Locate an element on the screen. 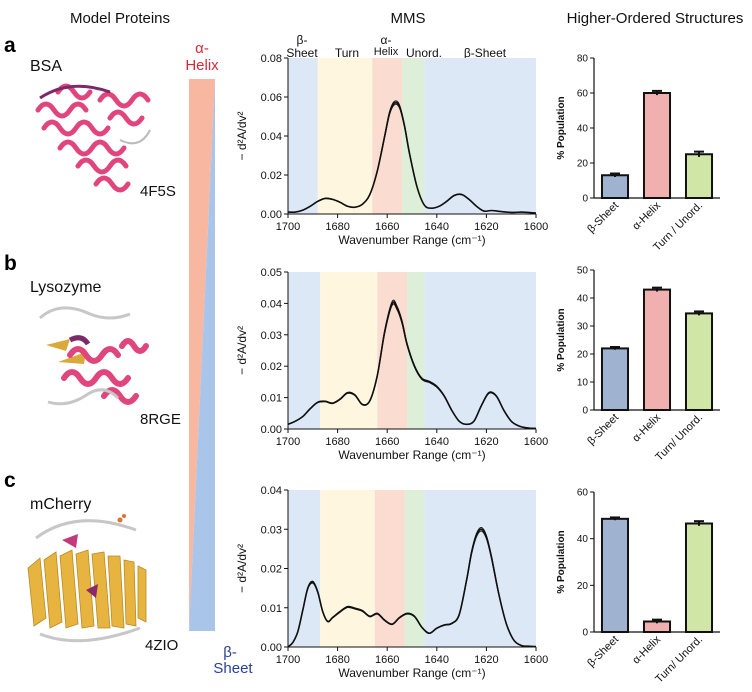 Image resolution: width=752 pixels, height=692 pixels. panel-label-b: b is located at coordinates (10, 263).